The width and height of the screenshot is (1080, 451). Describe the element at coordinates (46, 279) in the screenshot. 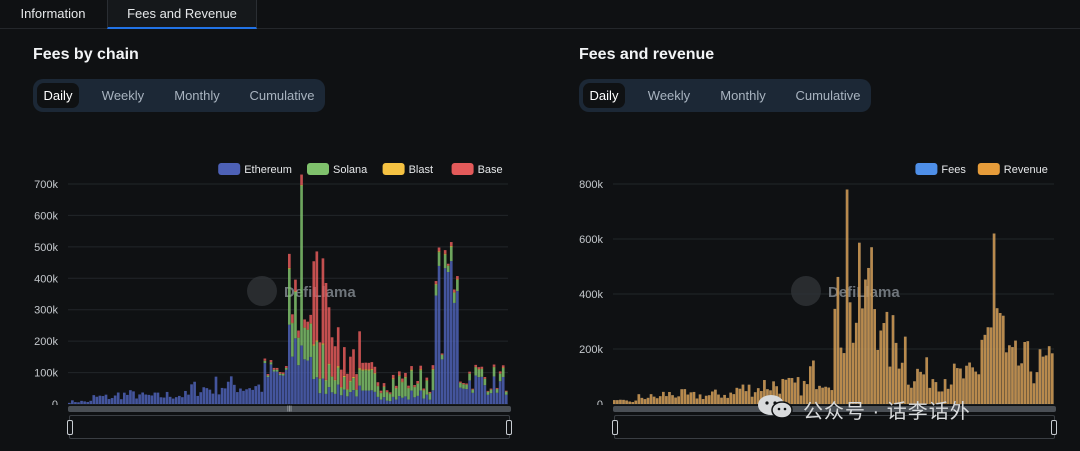

I see `y-tick-label: 400k` at that location.